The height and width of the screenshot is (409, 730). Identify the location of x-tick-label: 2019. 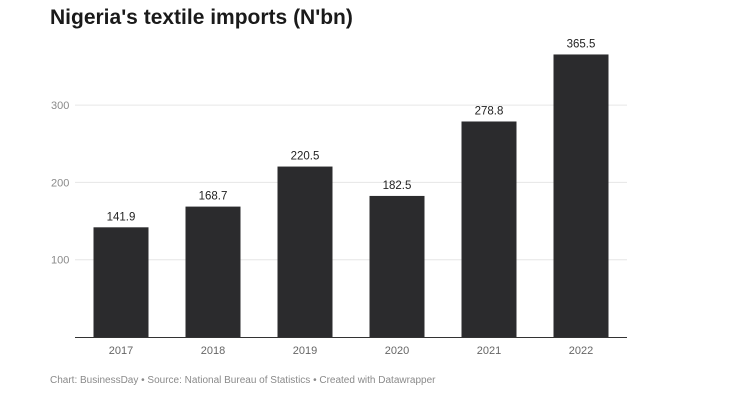
(305, 351).